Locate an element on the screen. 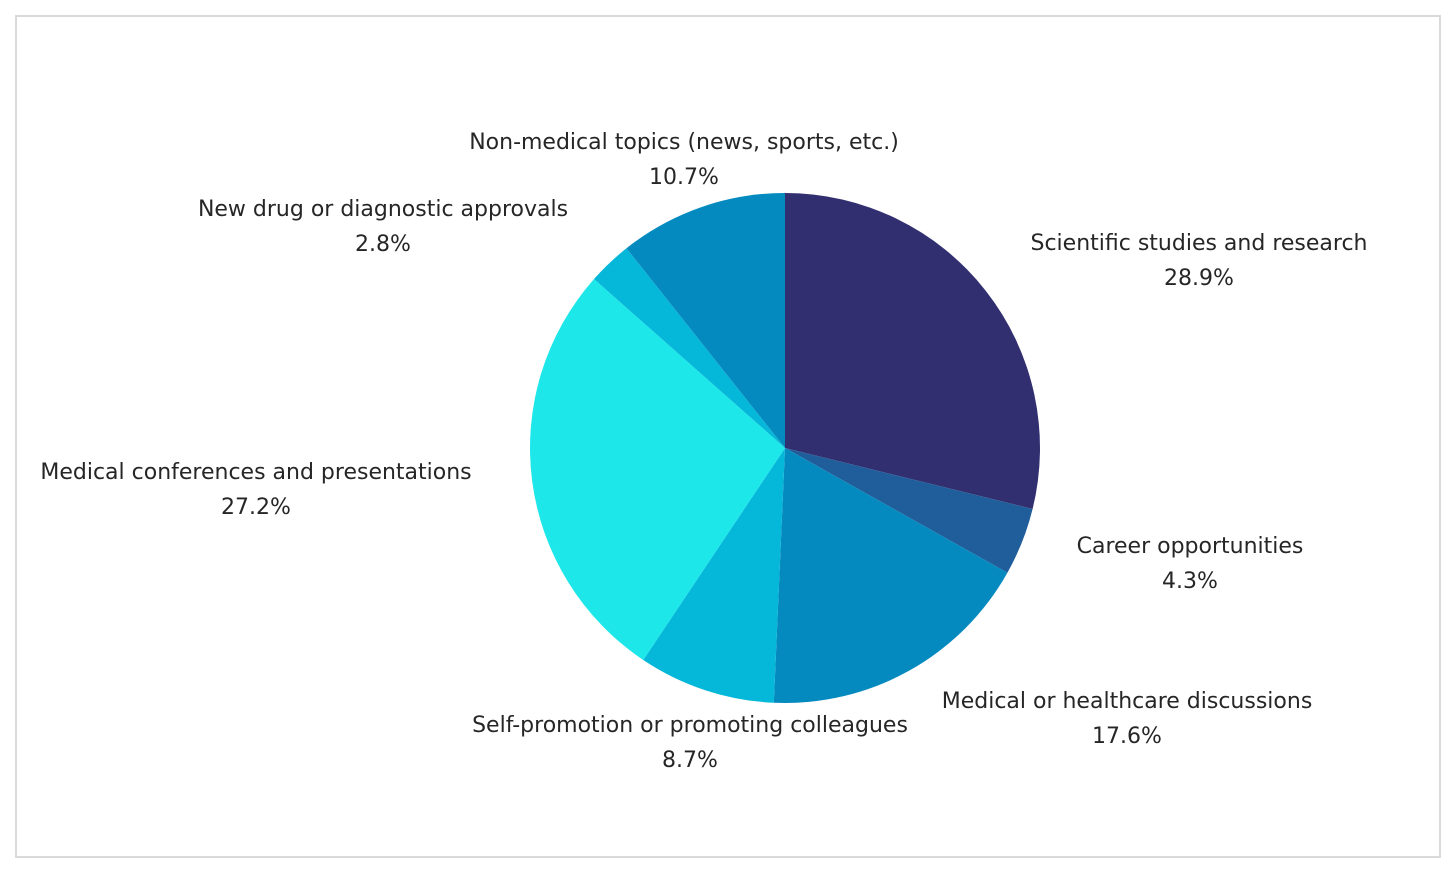 This screenshot has width=1456, height=869. slice-value-new-drug-or-diagnostic-approvals: 2.8% is located at coordinates (383, 244).